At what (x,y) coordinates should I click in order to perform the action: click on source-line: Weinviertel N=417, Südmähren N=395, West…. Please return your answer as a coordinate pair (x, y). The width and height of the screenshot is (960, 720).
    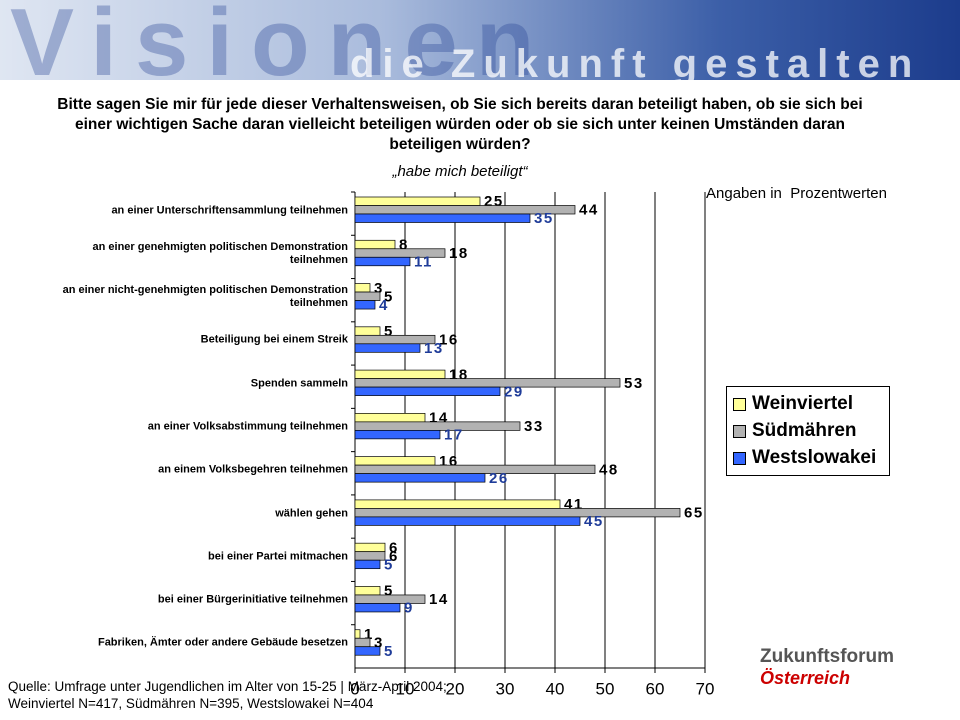
    Looking at the image, I should click on (191, 703).